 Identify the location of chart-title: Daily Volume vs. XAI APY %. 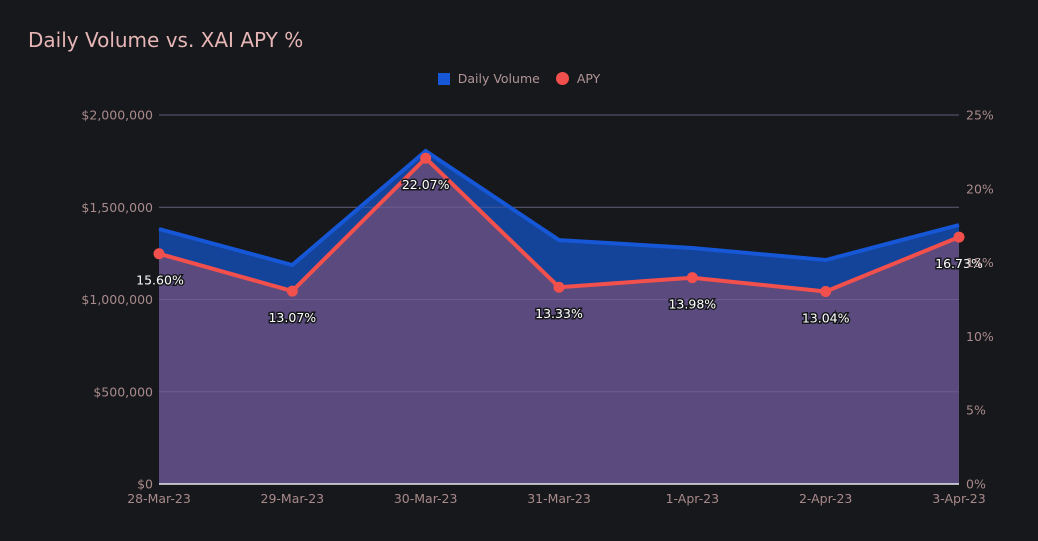
(166, 40).